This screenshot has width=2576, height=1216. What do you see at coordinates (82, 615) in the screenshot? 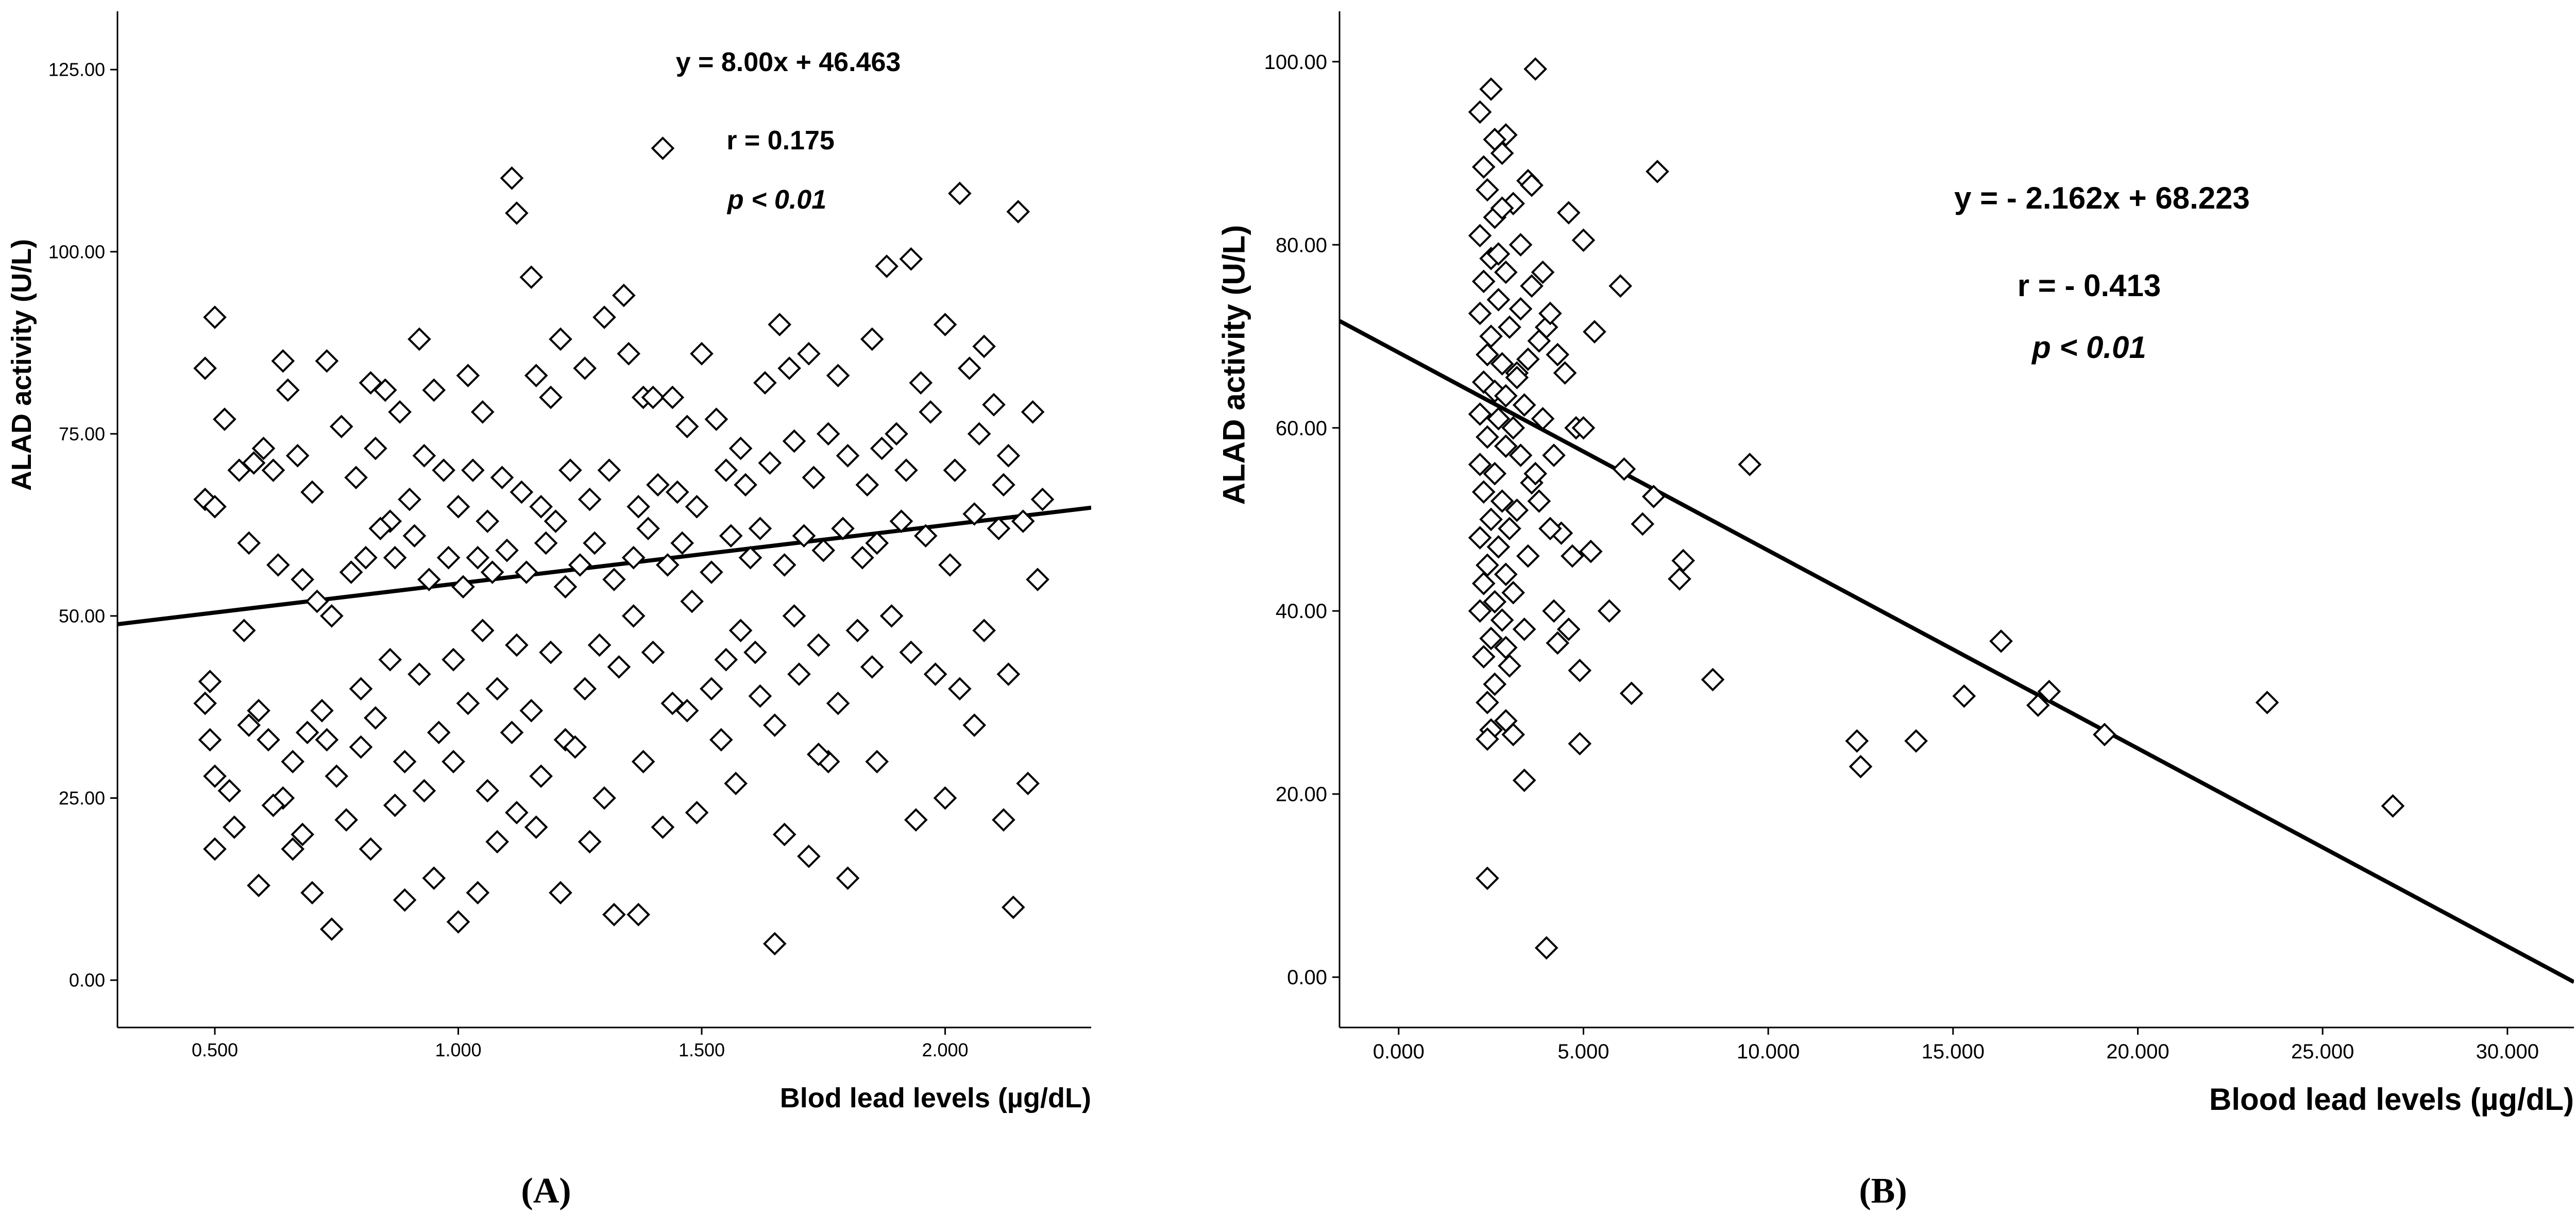
I see `y-tick-label: 50.00` at bounding box center [82, 615].